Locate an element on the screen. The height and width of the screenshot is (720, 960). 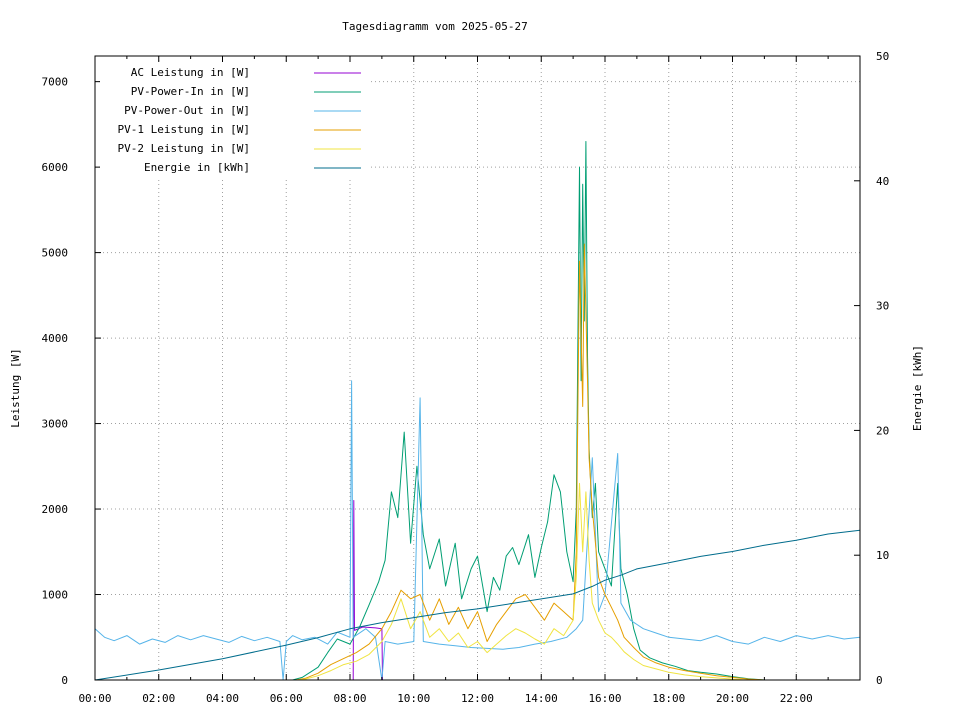
legend-label: Energie in [kWh] is located at coordinates (197, 167).